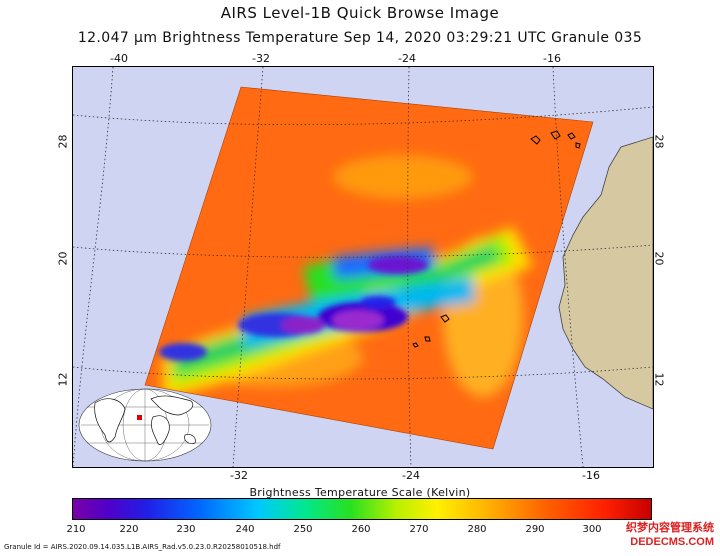 The width and height of the screenshot is (720, 556). What do you see at coordinates (535, 529) in the screenshot?
I see `colorbar-tick-290: 290` at bounding box center [535, 529].